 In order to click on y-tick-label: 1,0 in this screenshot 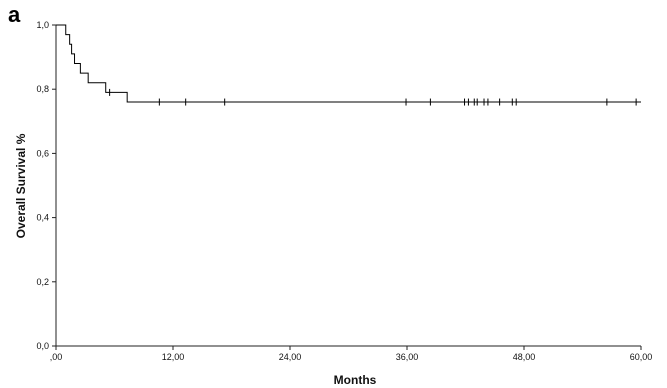, I will do `click(42, 25)`.